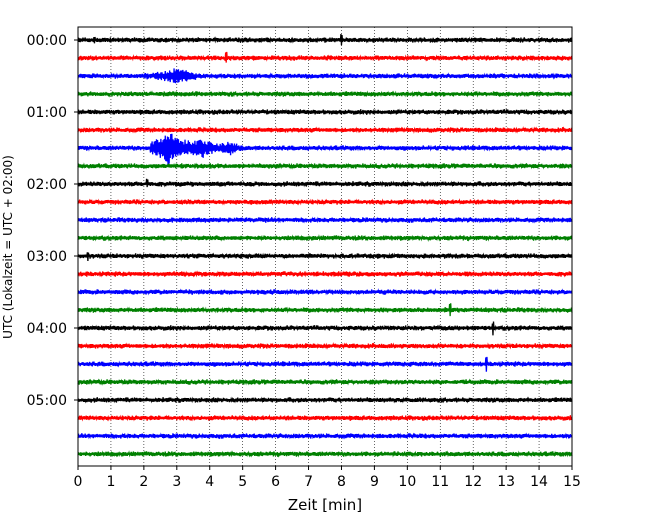  Describe the element at coordinates (572, 482) in the screenshot. I see `x-tick-label-15: 15` at that location.